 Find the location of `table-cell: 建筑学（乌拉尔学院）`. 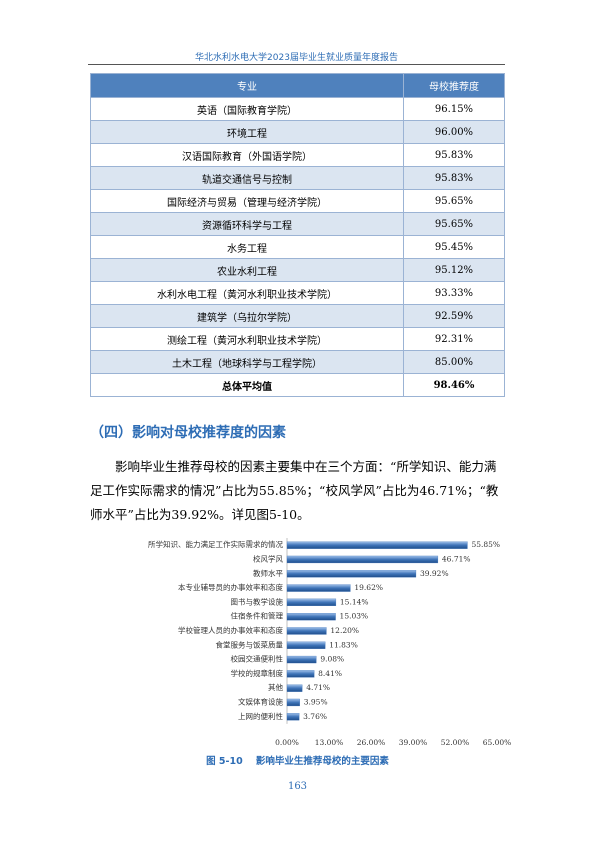

table-cell: 建筑学（乌拉尔学院） is located at coordinates (247, 316).